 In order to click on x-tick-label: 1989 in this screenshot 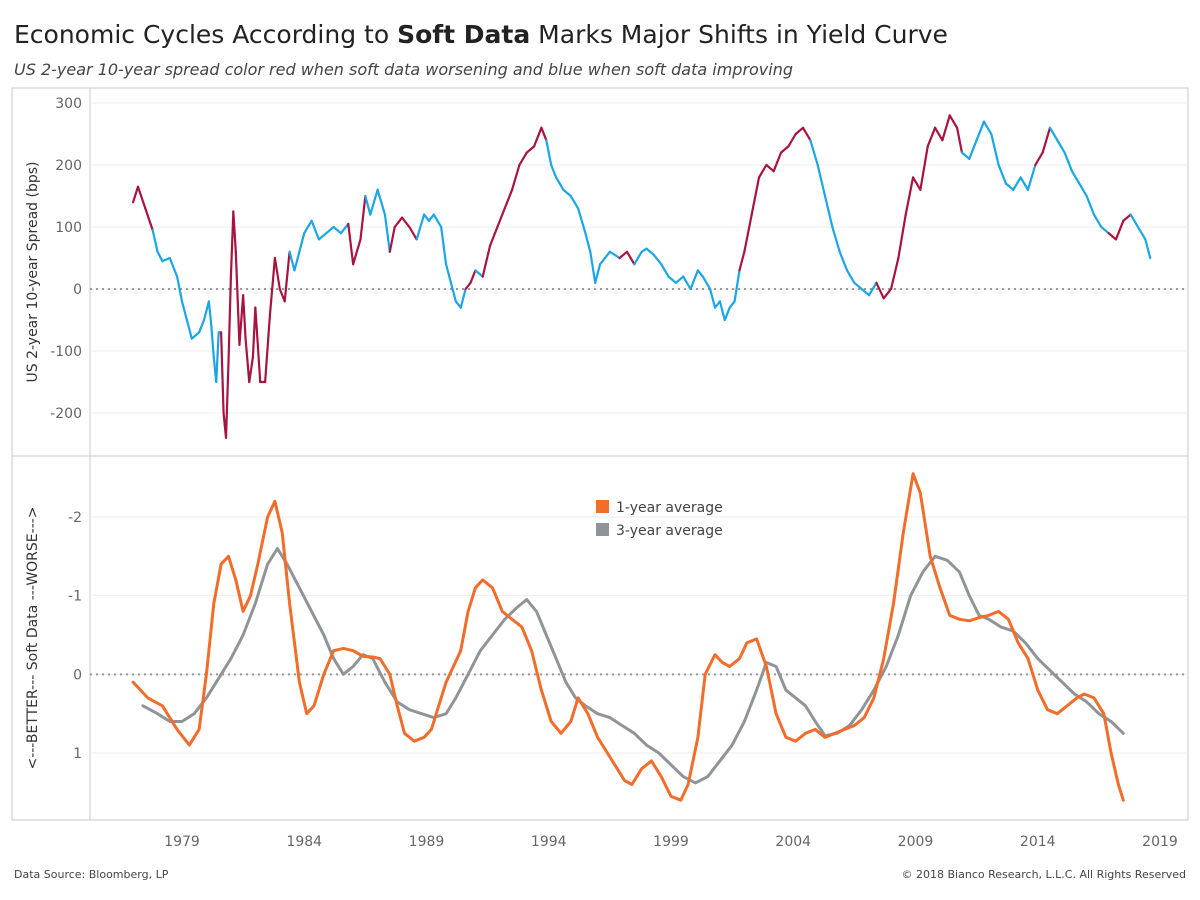, I will do `click(427, 842)`.